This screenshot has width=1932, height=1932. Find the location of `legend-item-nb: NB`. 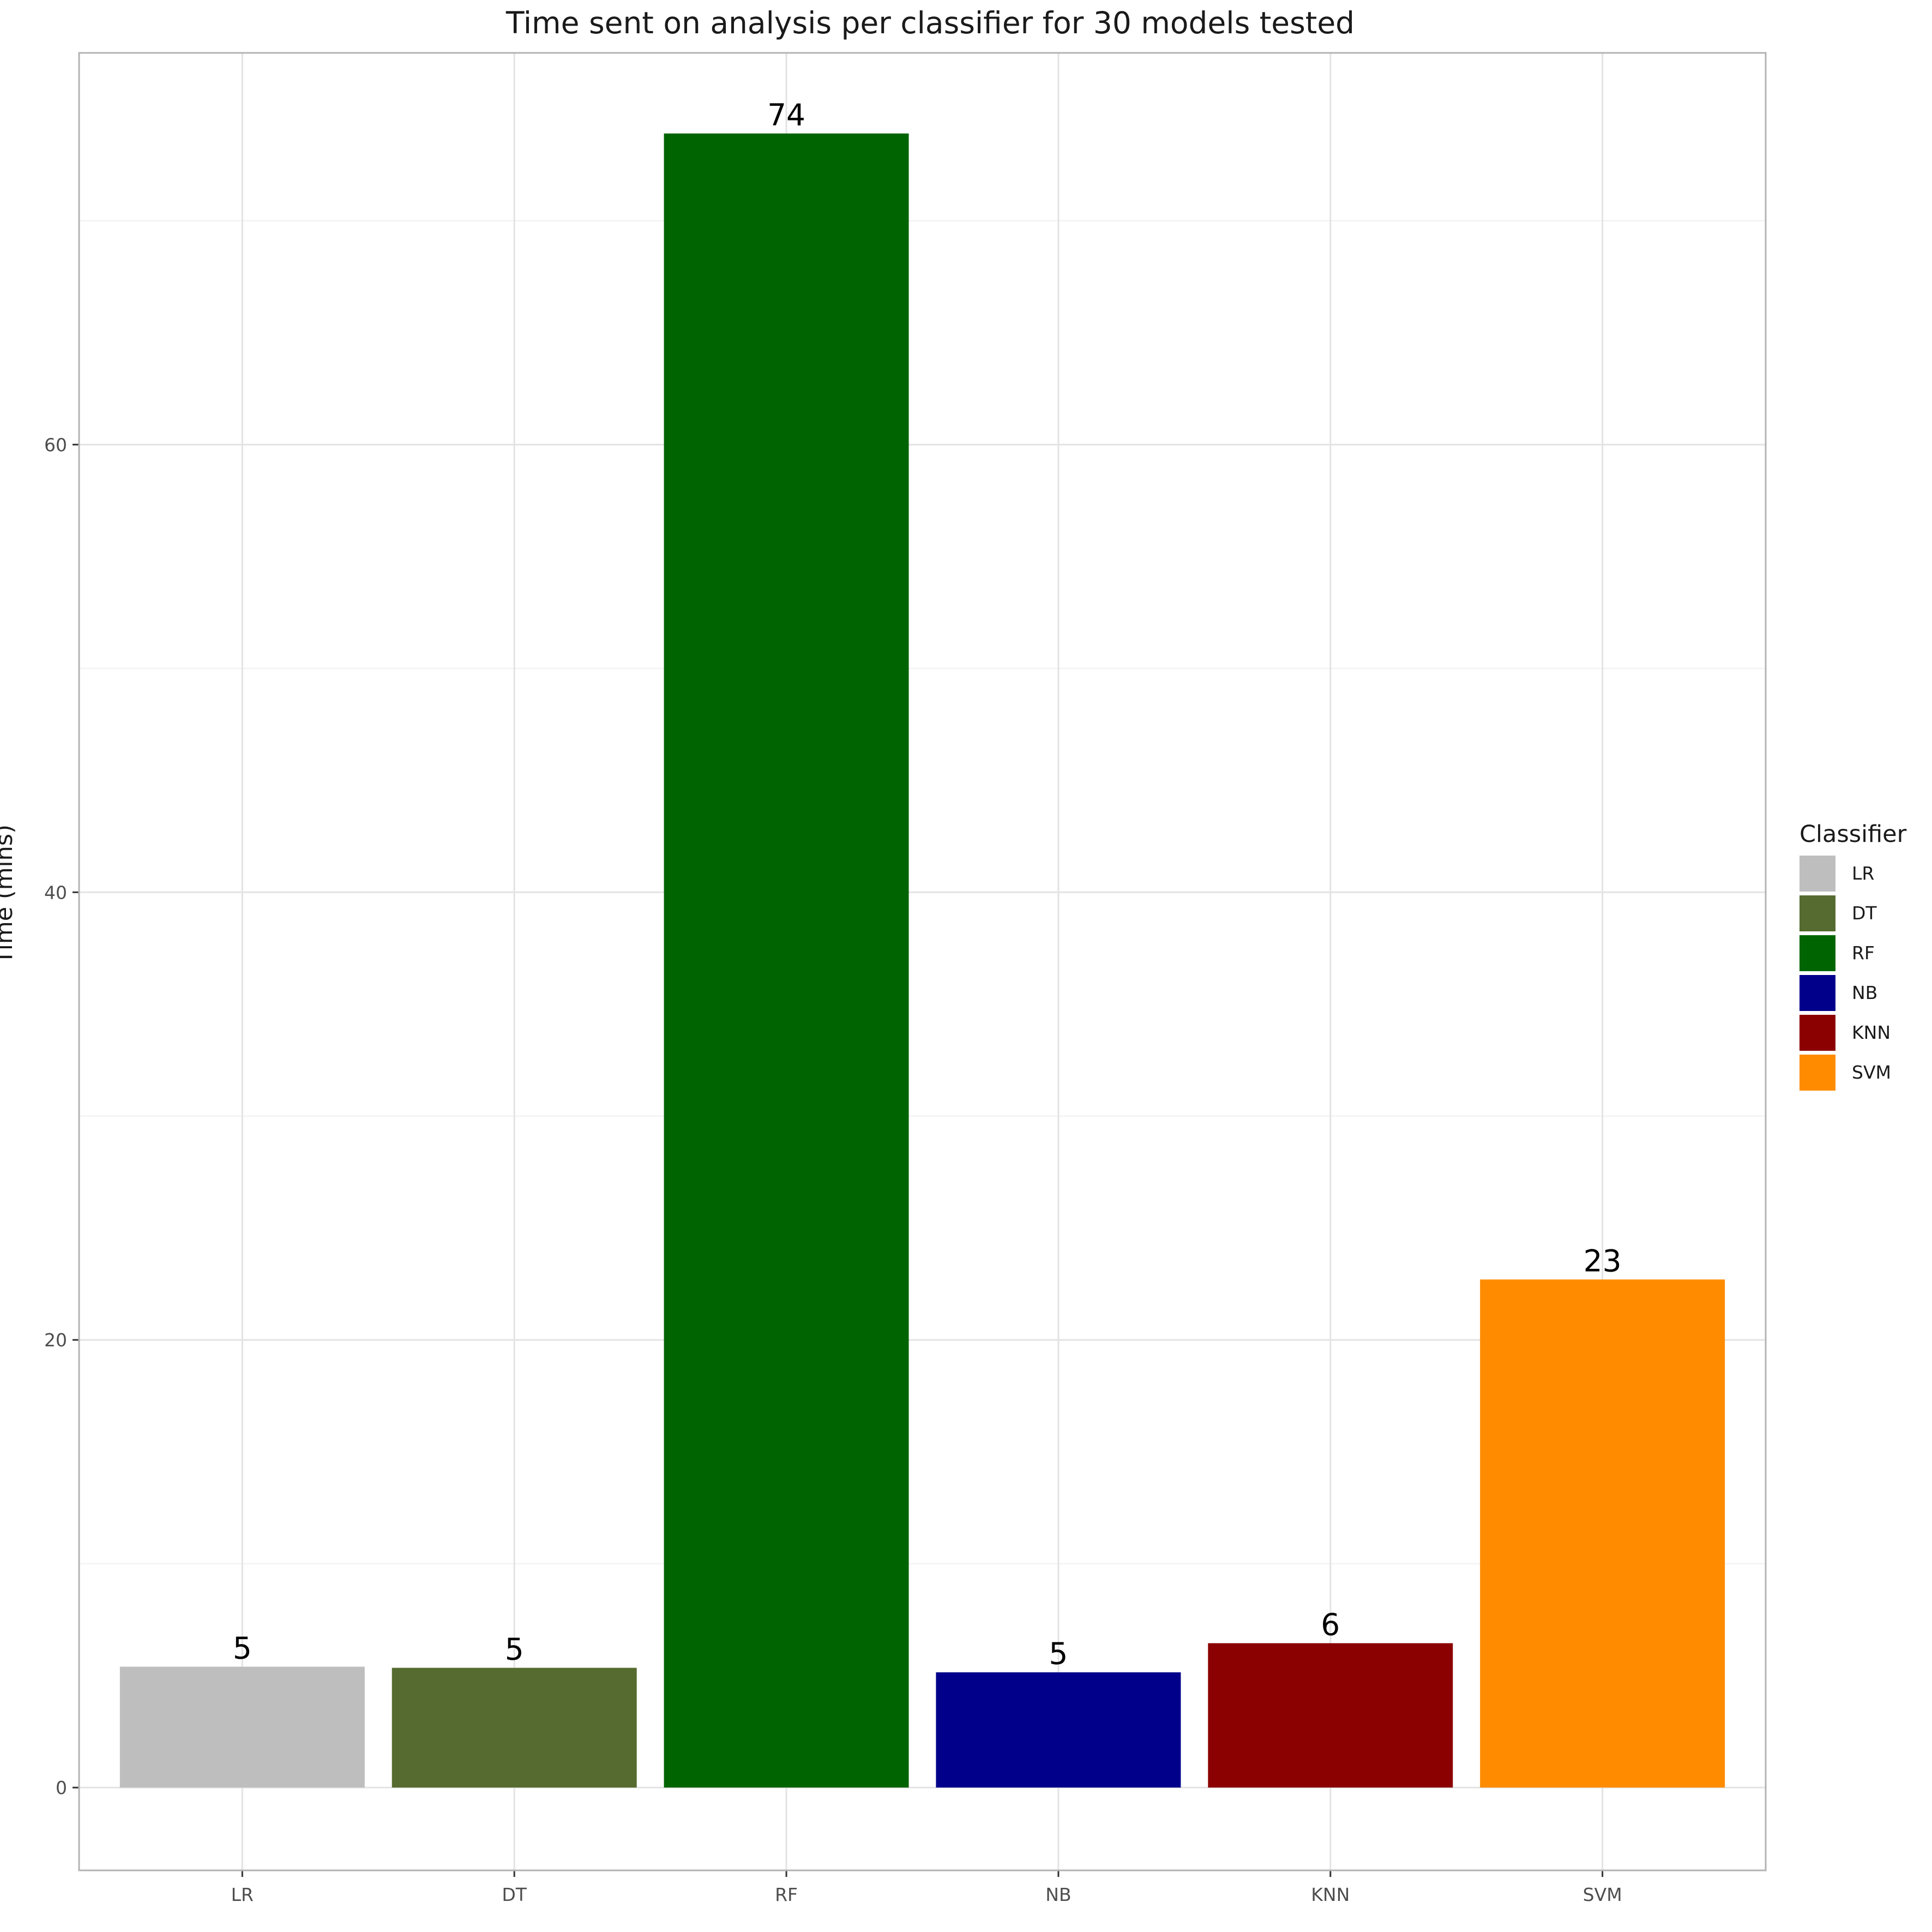

legend-item-nb: NB is located at coordinates (1852, 993).